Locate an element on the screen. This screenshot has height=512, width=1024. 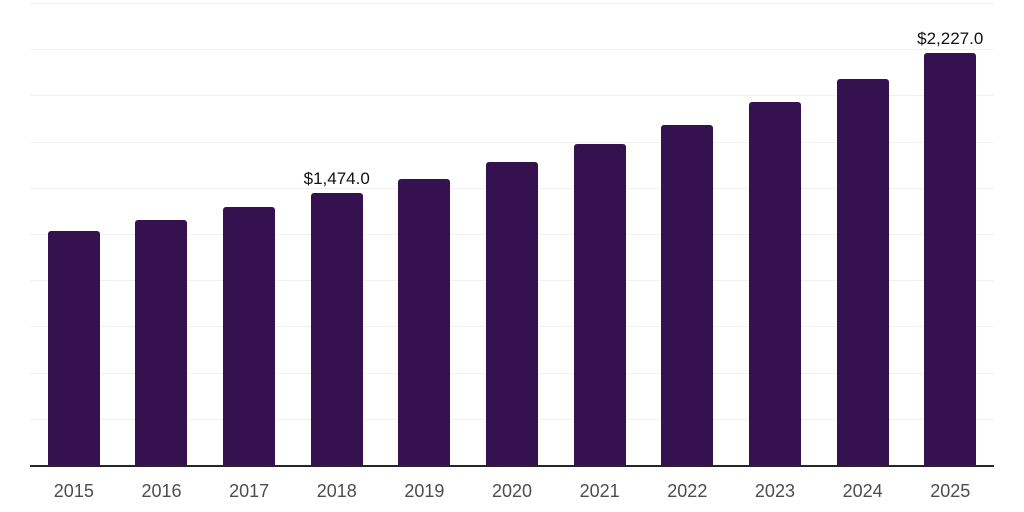
bar-slot-2022 is located at coordinates (687, 234).